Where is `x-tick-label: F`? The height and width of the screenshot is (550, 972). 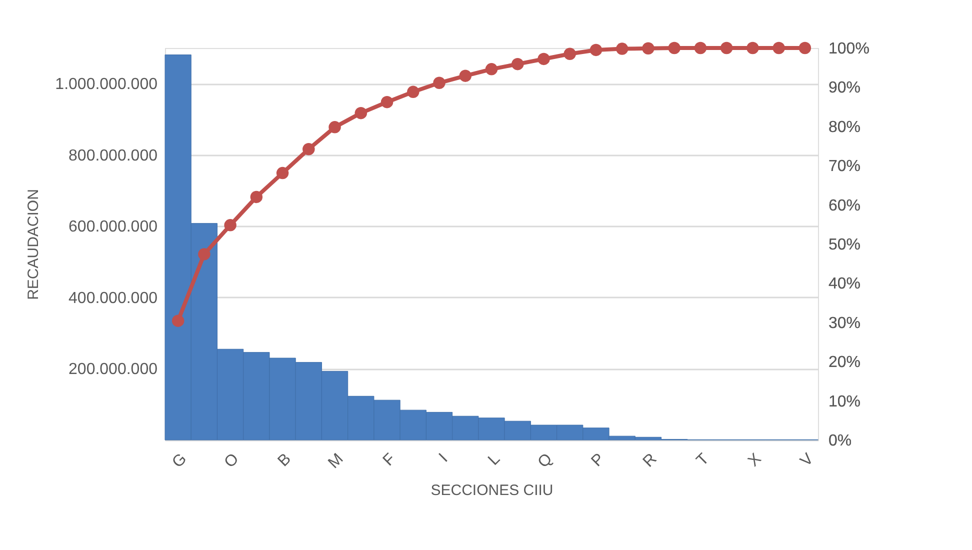
x-tick-label: F is located at coordinates (390, 460).